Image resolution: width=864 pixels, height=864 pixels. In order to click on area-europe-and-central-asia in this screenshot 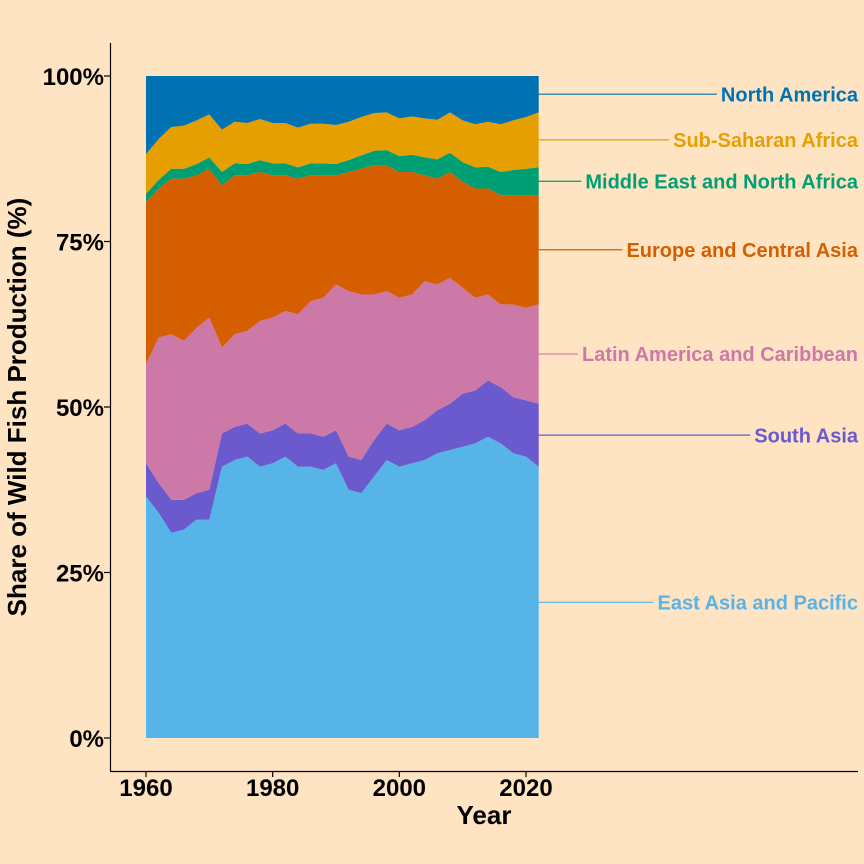, I will do `click(342, 264)`.